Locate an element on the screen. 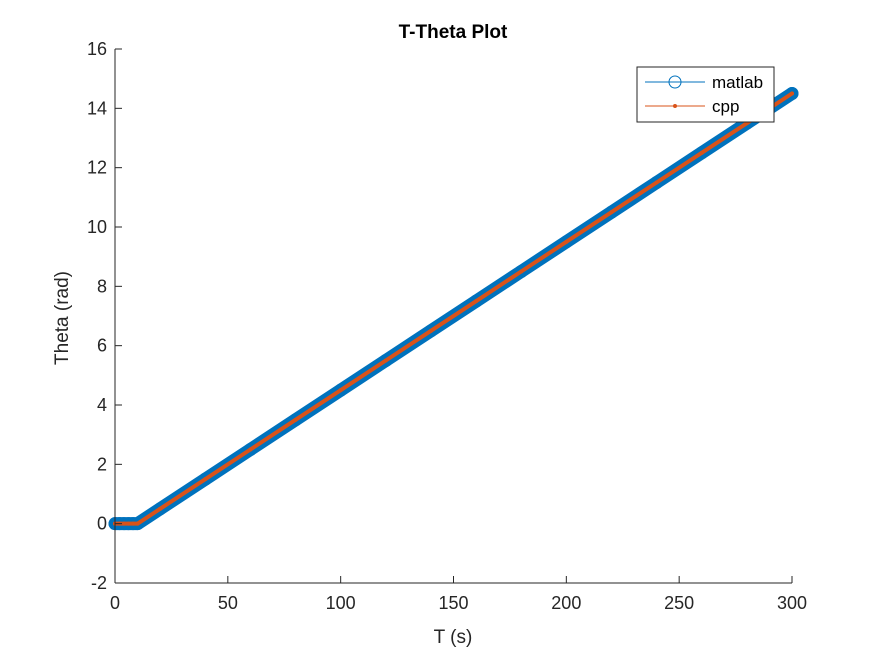 This screenshot has height=661, width=875. legend-marker-cpp is located at coordinates (675, 106).